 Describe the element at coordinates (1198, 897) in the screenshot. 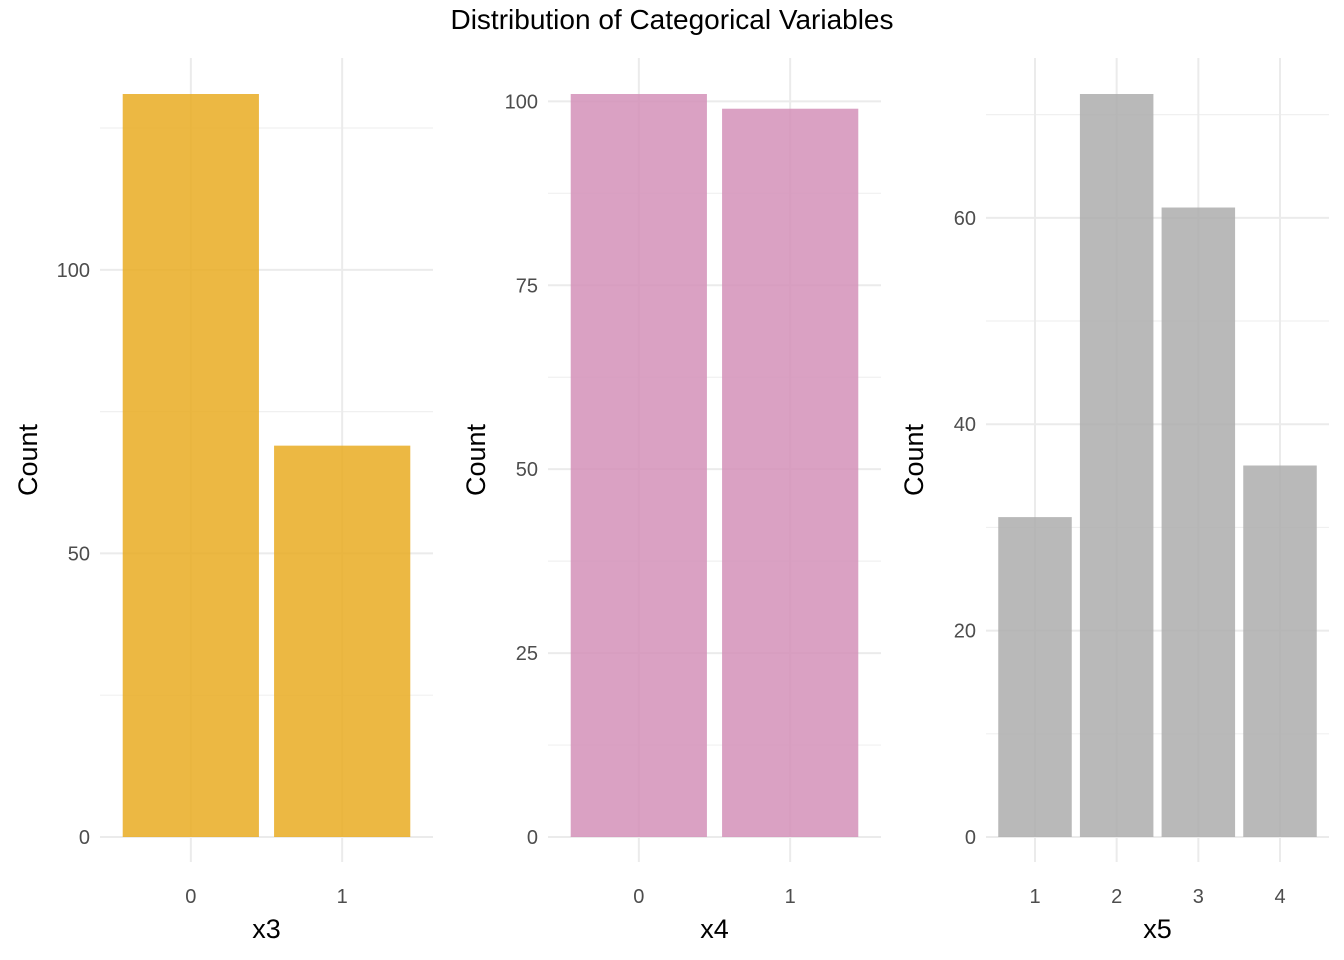

I see `x-tick-label: 3` at that location.